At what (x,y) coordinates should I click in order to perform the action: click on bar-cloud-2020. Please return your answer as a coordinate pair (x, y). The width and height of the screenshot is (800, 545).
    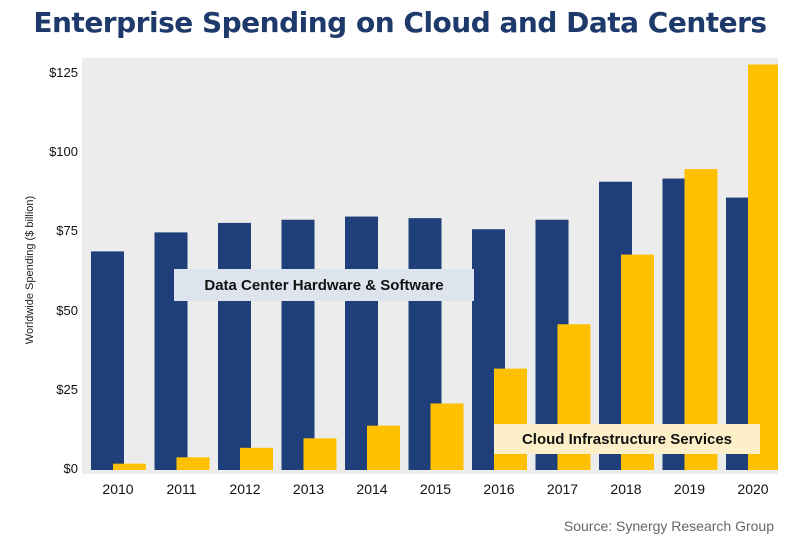
    Looking at the image, I should click on (763, 267).